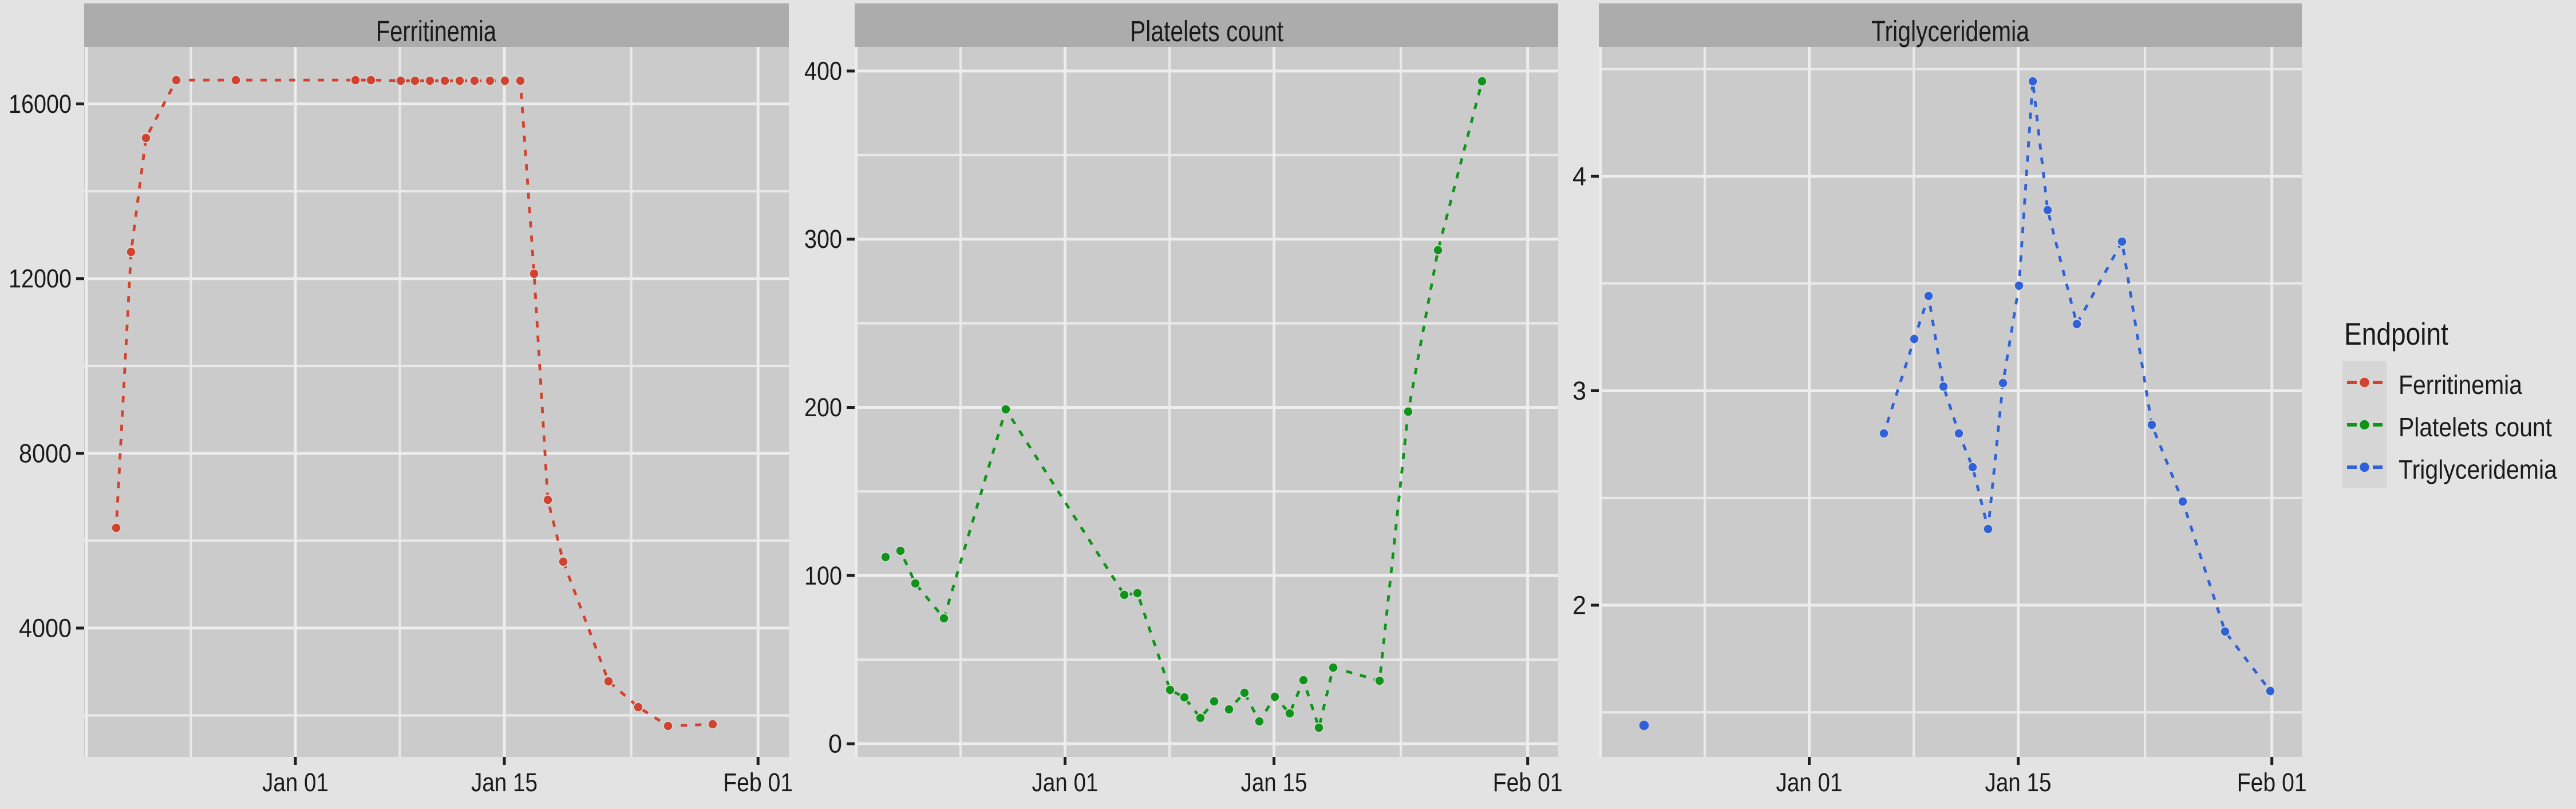 The image size is (2576, 809). I want to click on svg-text: 400, so click(823, 71).